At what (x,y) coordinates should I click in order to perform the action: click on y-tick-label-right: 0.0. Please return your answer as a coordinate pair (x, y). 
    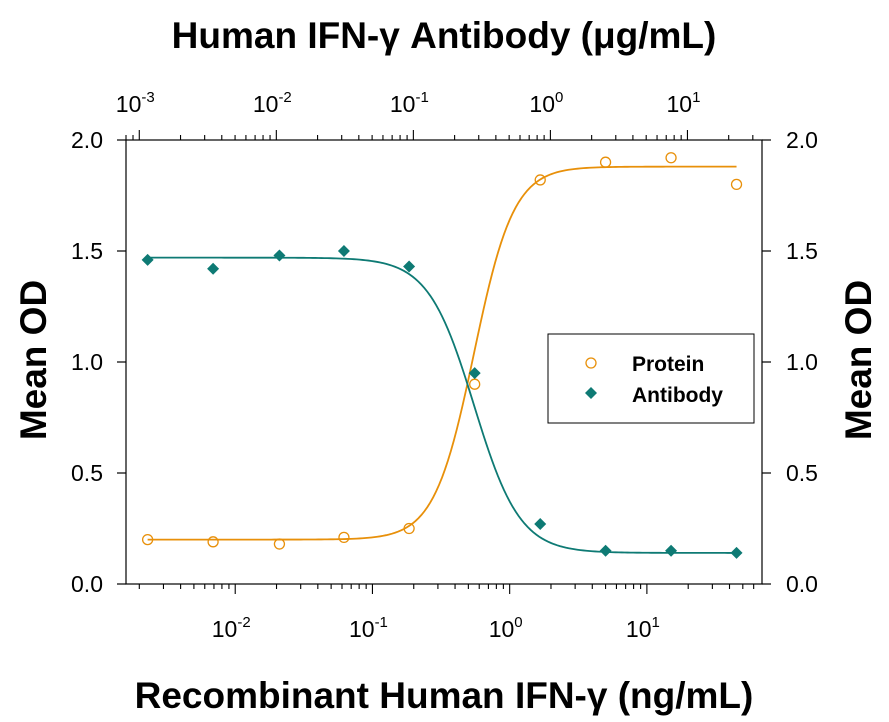
    Looking at the image, I should click on (802, 584).